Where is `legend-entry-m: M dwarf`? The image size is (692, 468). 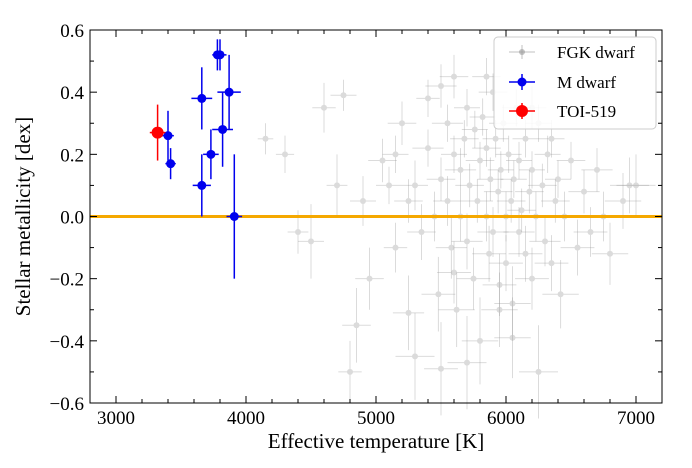 legend-entry-m: M dwarf is located at coordinates (562, 82).